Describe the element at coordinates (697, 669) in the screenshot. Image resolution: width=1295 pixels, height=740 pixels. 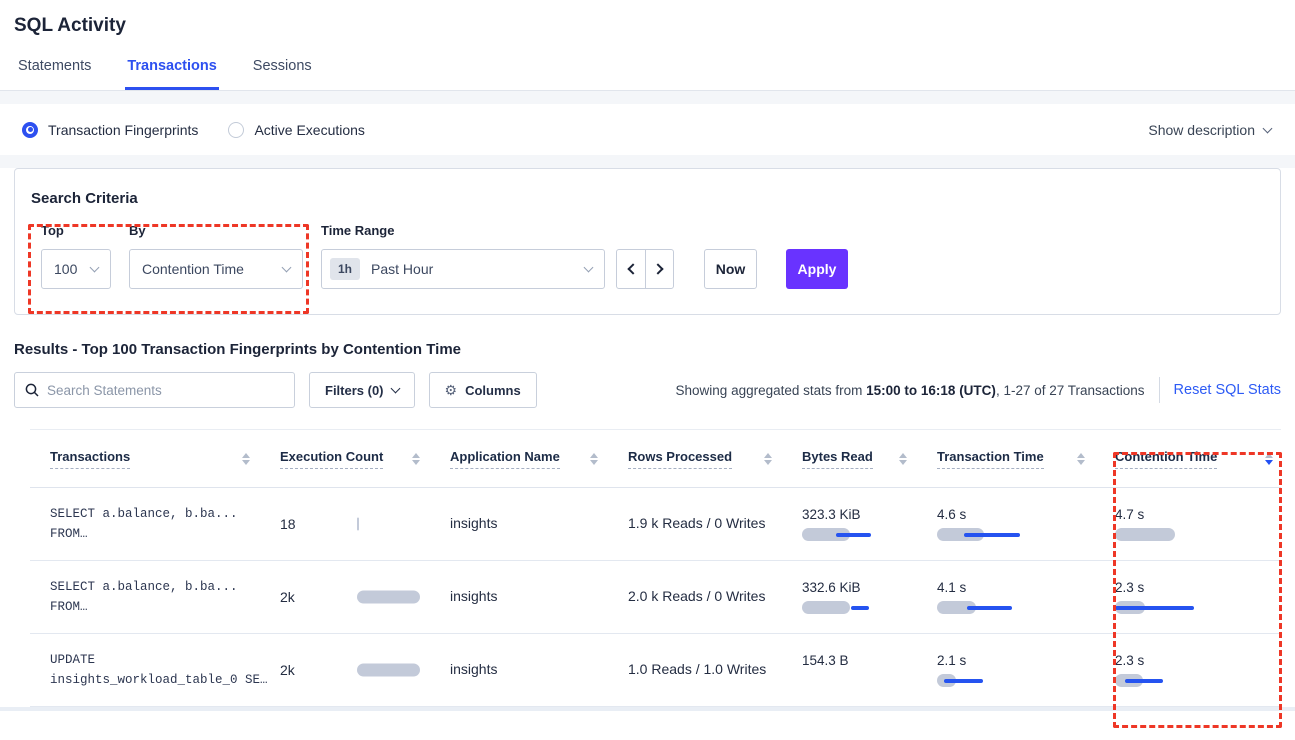
I see `rows-processed-cell: 1.0 Reads / 1.0 Writes` at that location.